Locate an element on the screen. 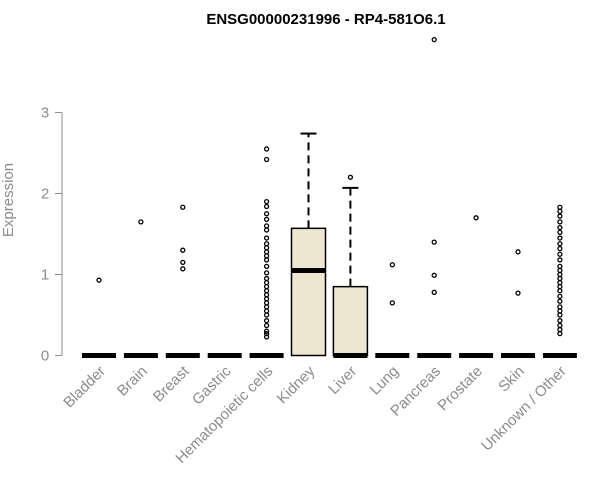 This screenshot has width=600, height=500. box-brain is located at coordinates (140, 288).